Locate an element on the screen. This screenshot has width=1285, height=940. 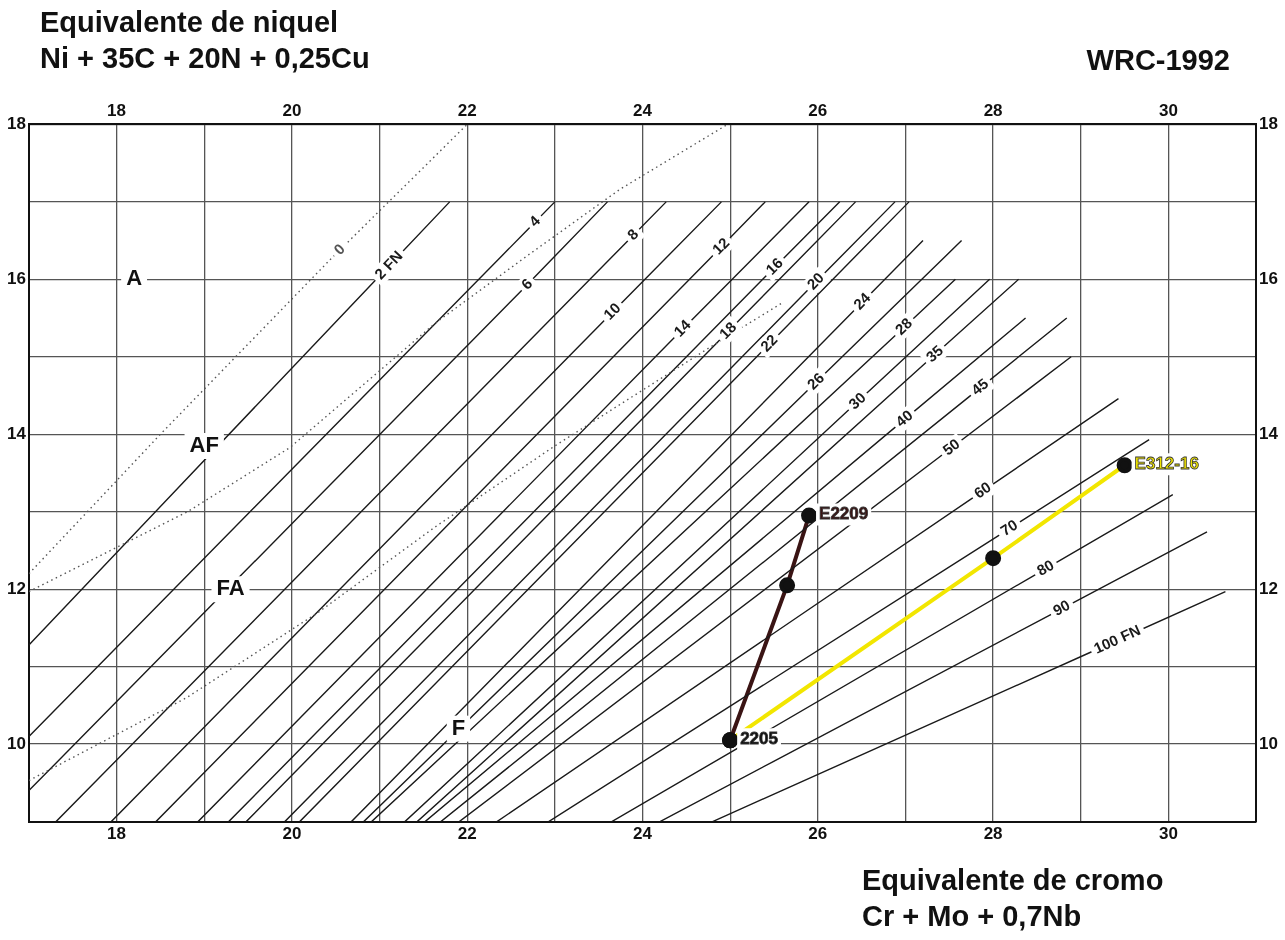
x2-tick-label: 30 is located at coordinates (1168, 834).